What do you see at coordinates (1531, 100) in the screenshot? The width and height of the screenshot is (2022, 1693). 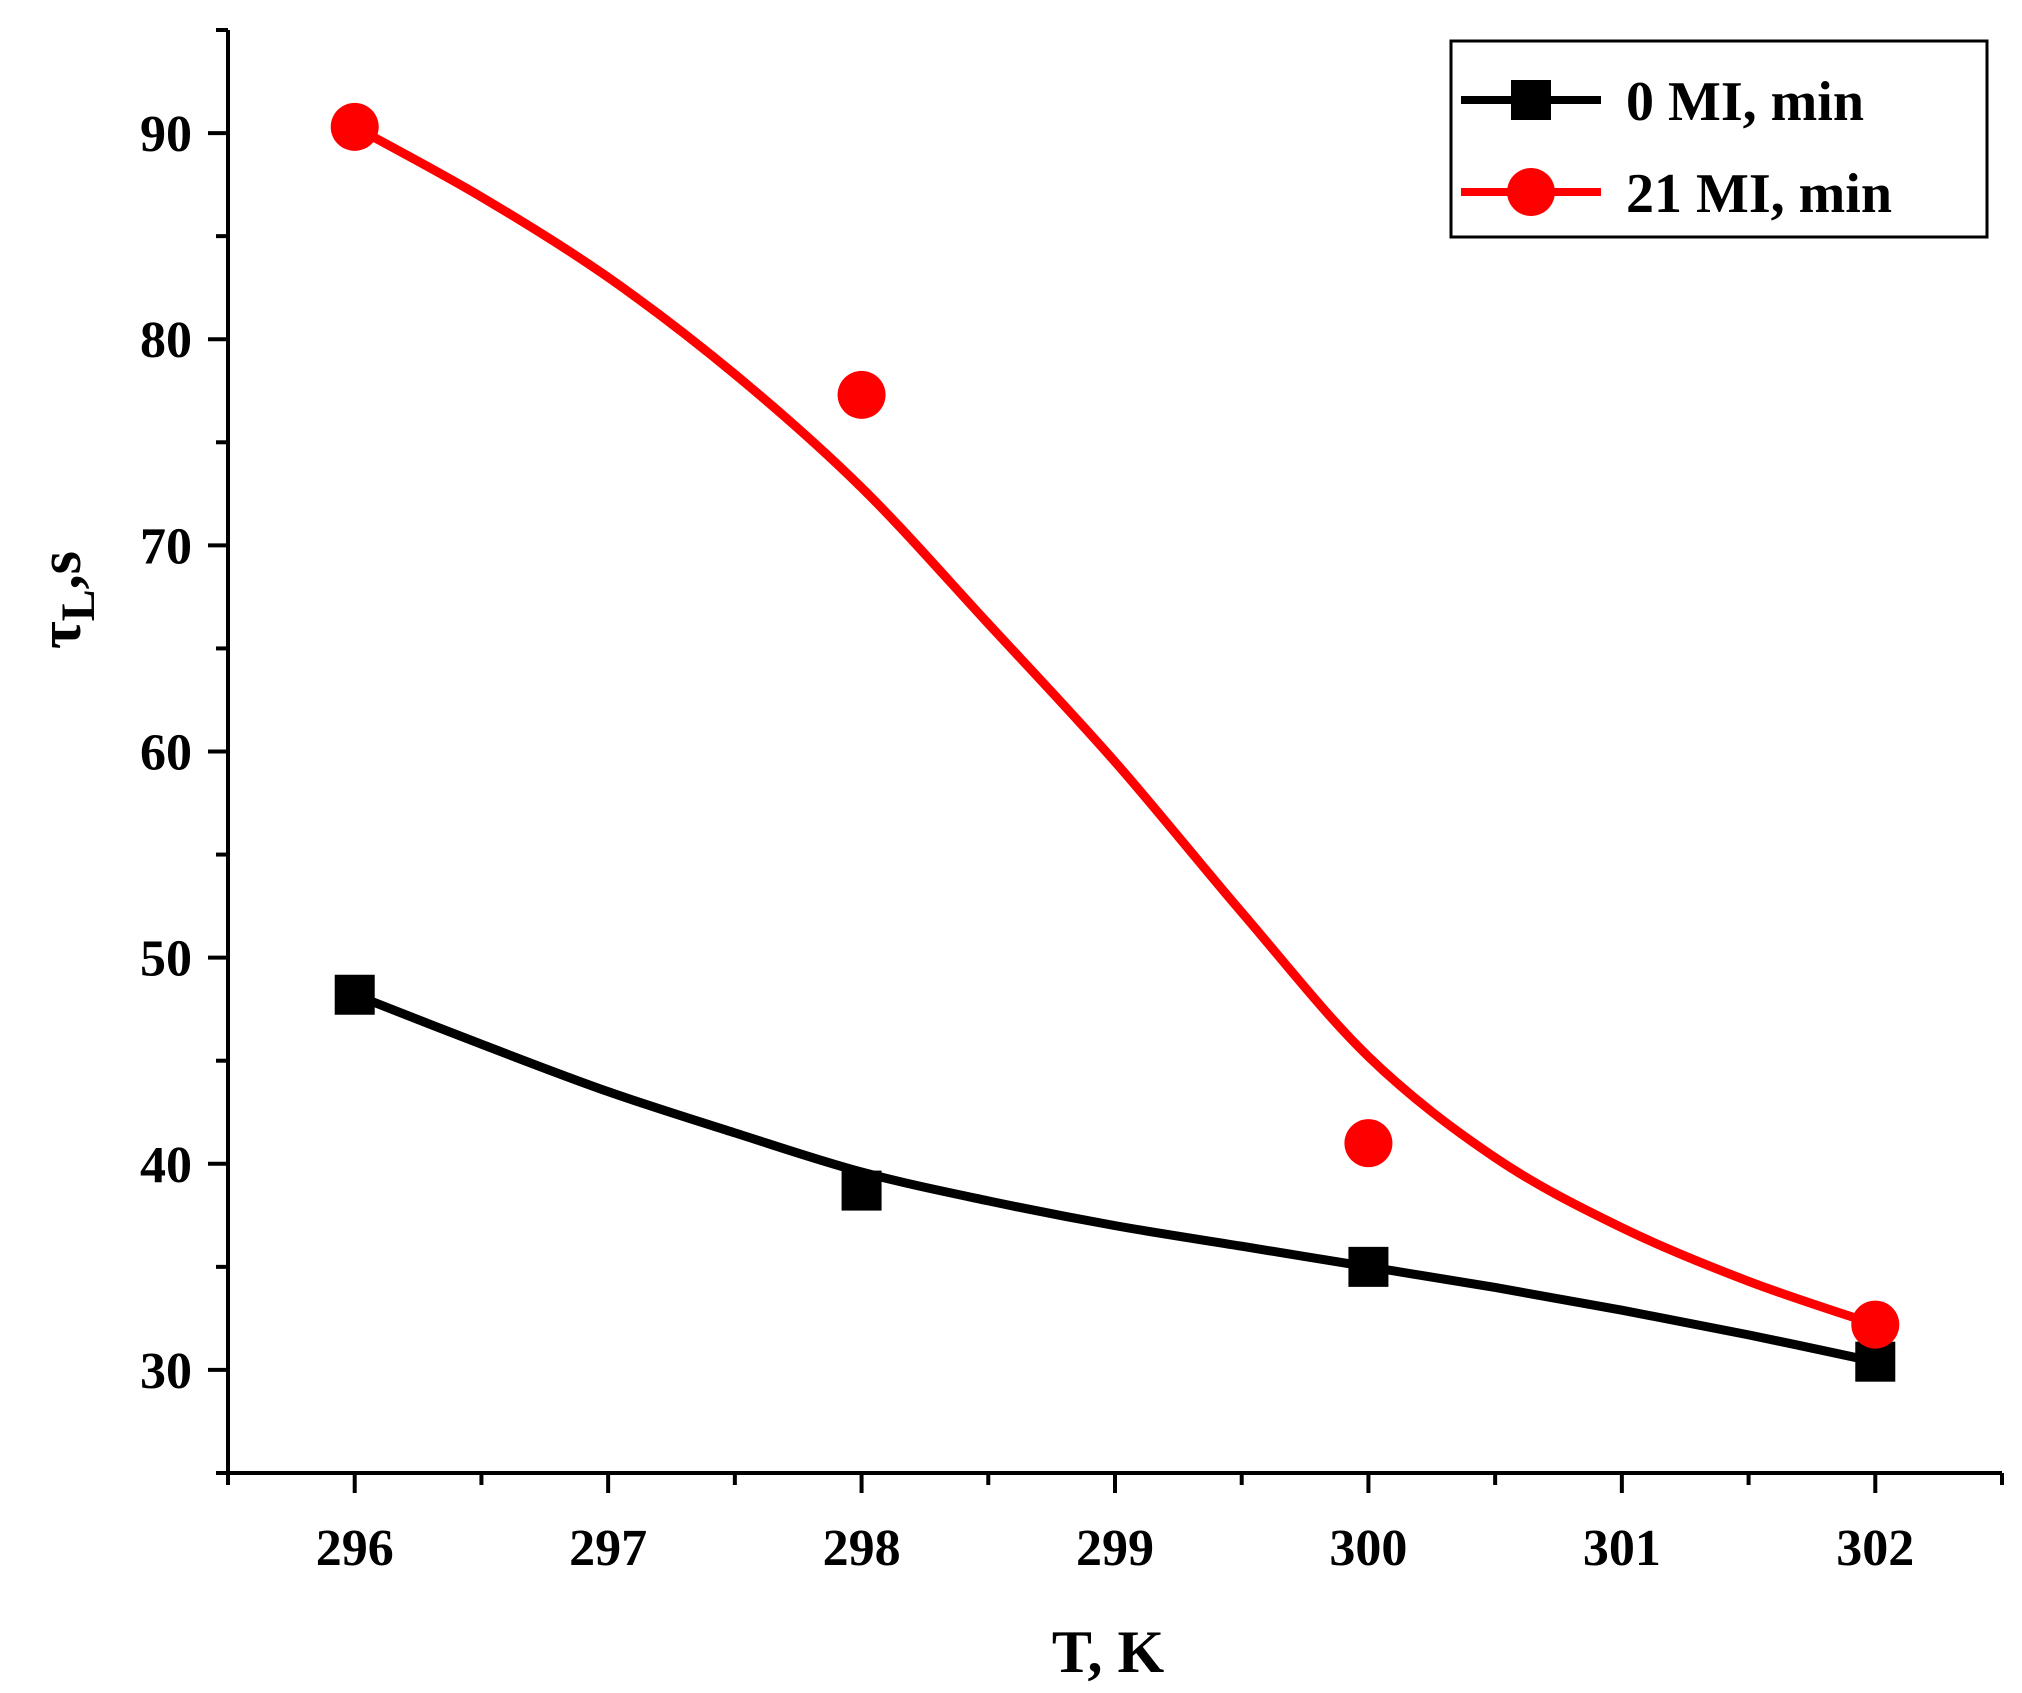 I see `legend-marker-square-icon` at bounding box center [1531, 100].